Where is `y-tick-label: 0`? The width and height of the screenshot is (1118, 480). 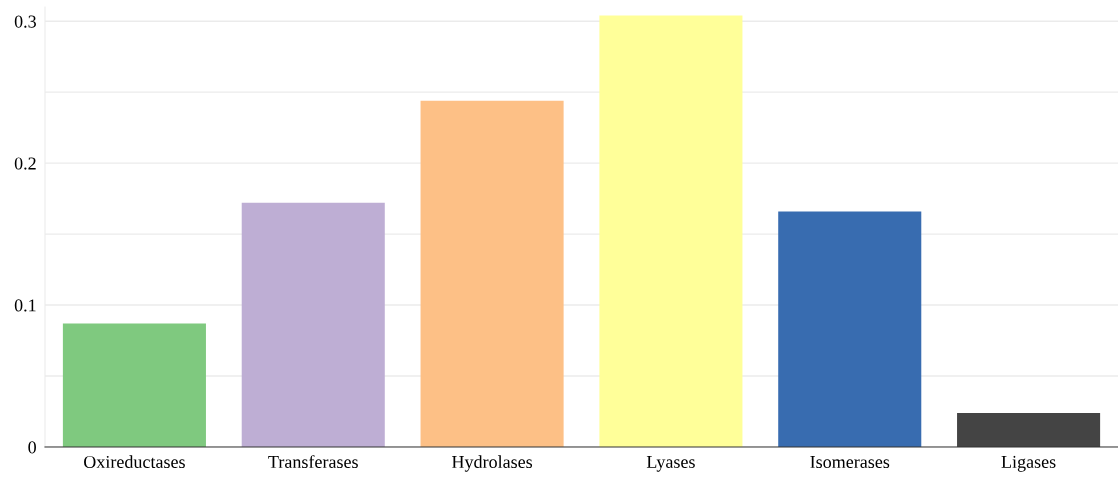 y-tick-label: 0 is located at coordinates (32, 447).